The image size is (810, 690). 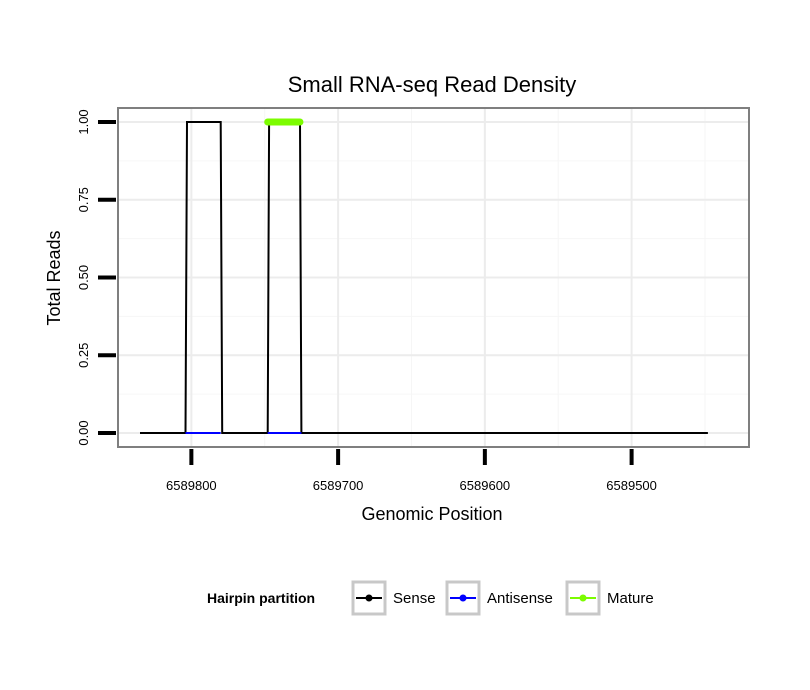 I want to click on legend-item-sense: Sense, so click(x=393, y=598).